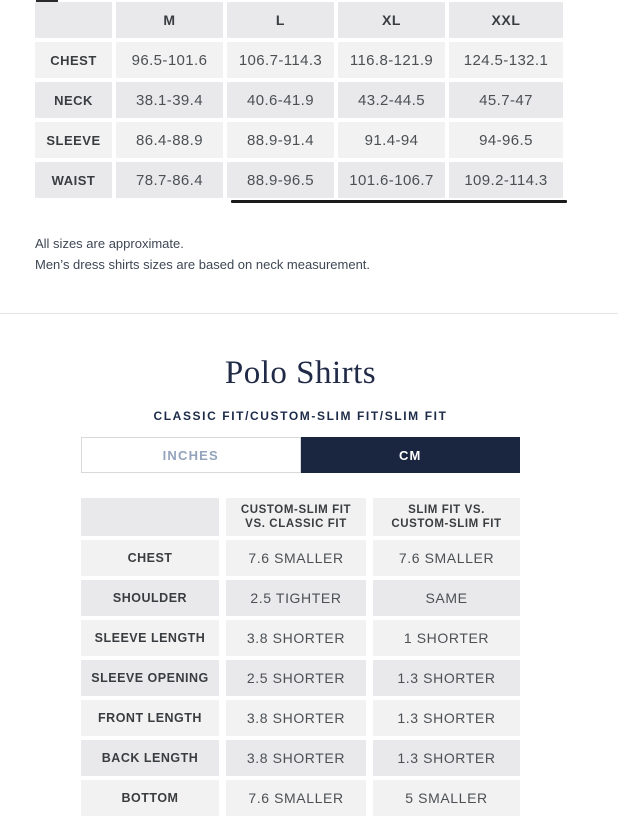 This screenshot has width=618, height=835. I want to click on table-cell: 96.5-101.6, so click(169, 60).